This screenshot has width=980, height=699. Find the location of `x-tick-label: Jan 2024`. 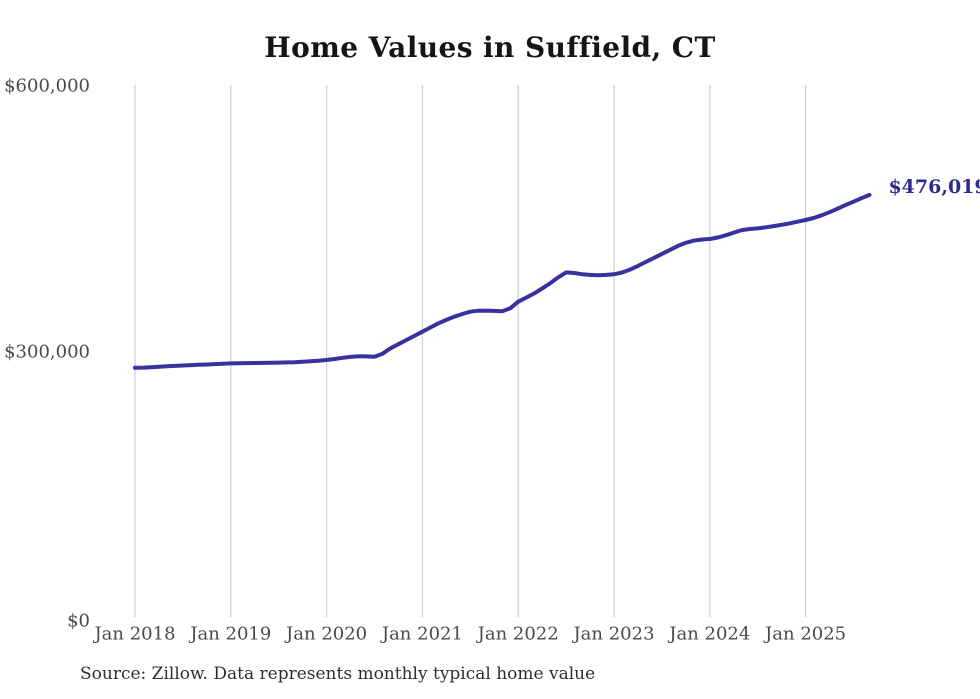

x-tick-label: Jan 2024 is located at coordinates (710, 634).